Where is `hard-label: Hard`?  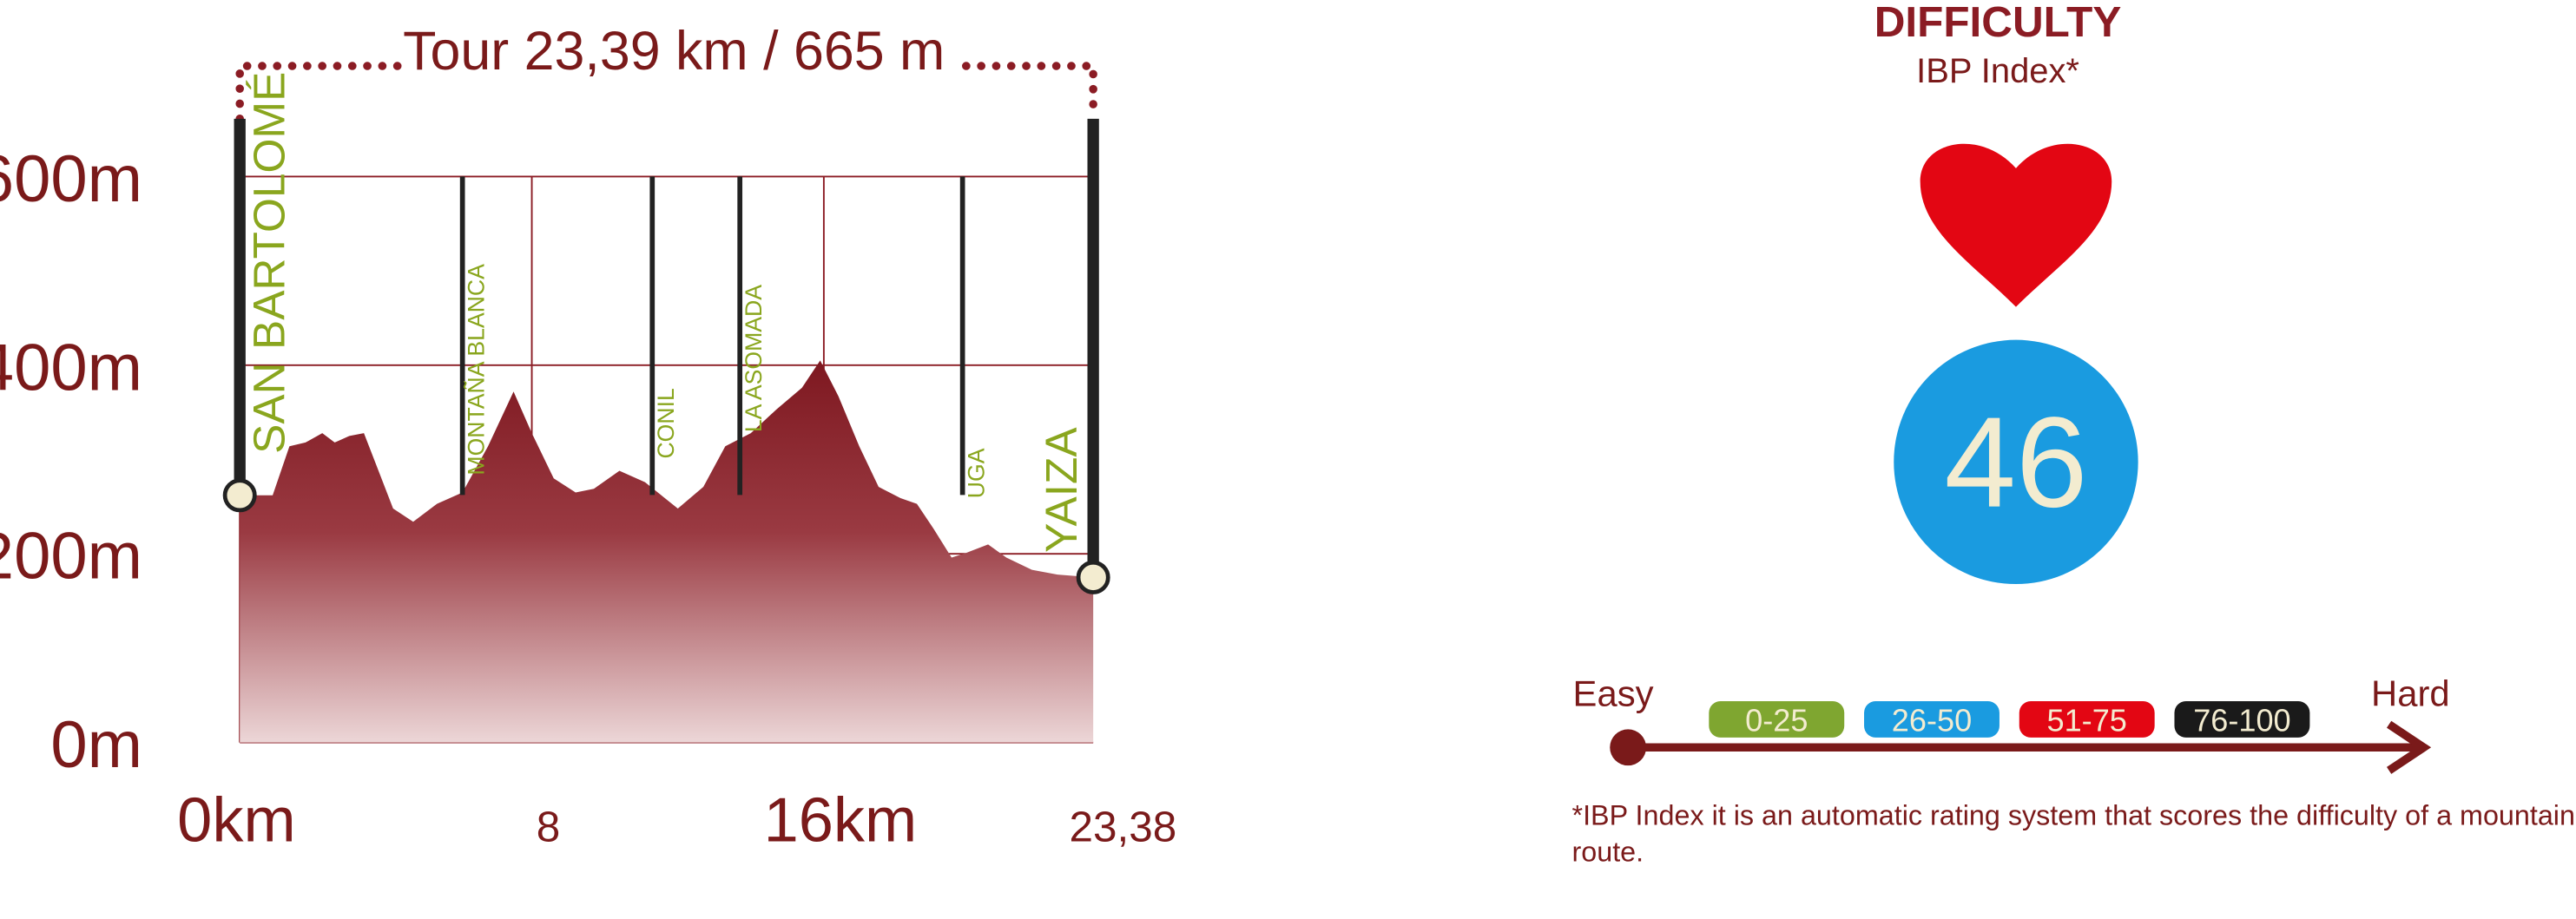 hard-label: Hard is located at coordinates (2410, 693).